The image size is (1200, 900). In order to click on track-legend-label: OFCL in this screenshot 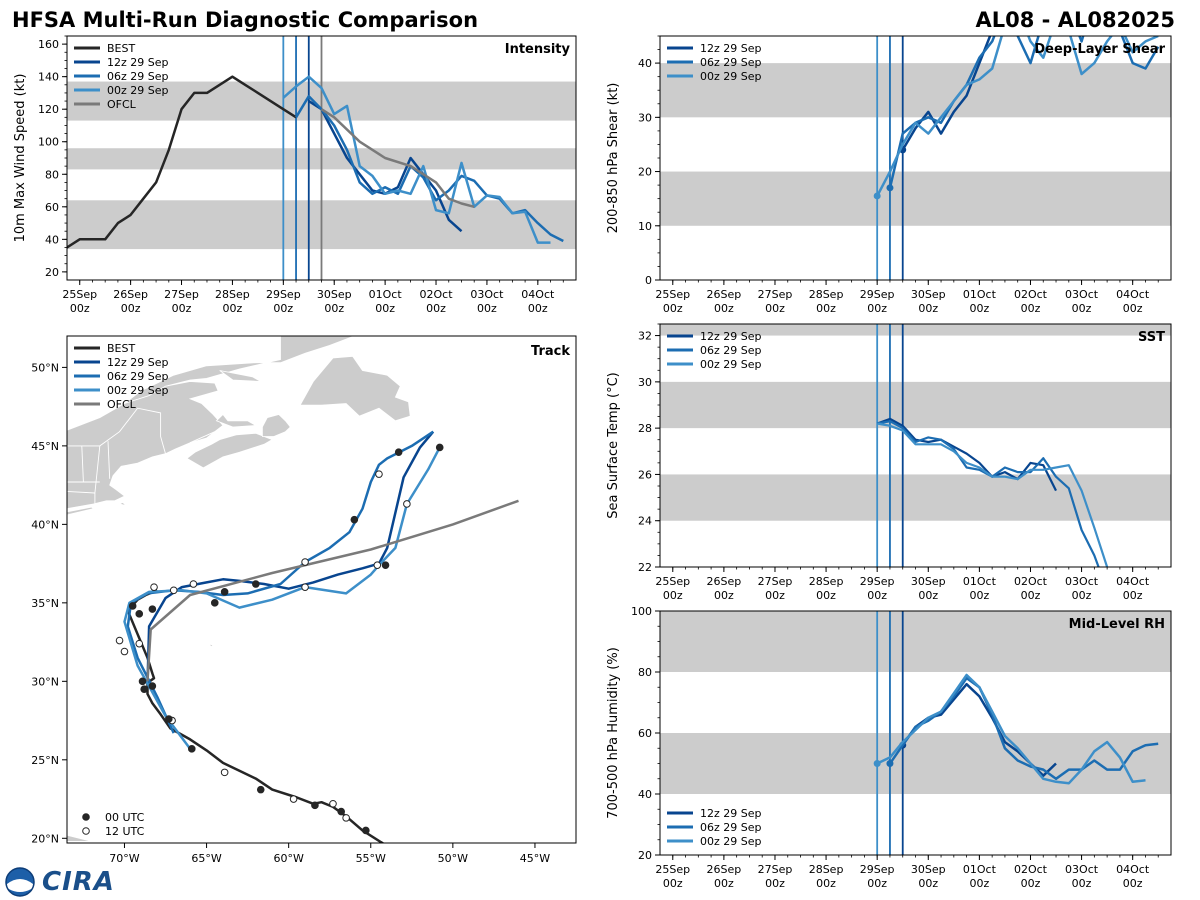, I will do `click(122, 404)`.